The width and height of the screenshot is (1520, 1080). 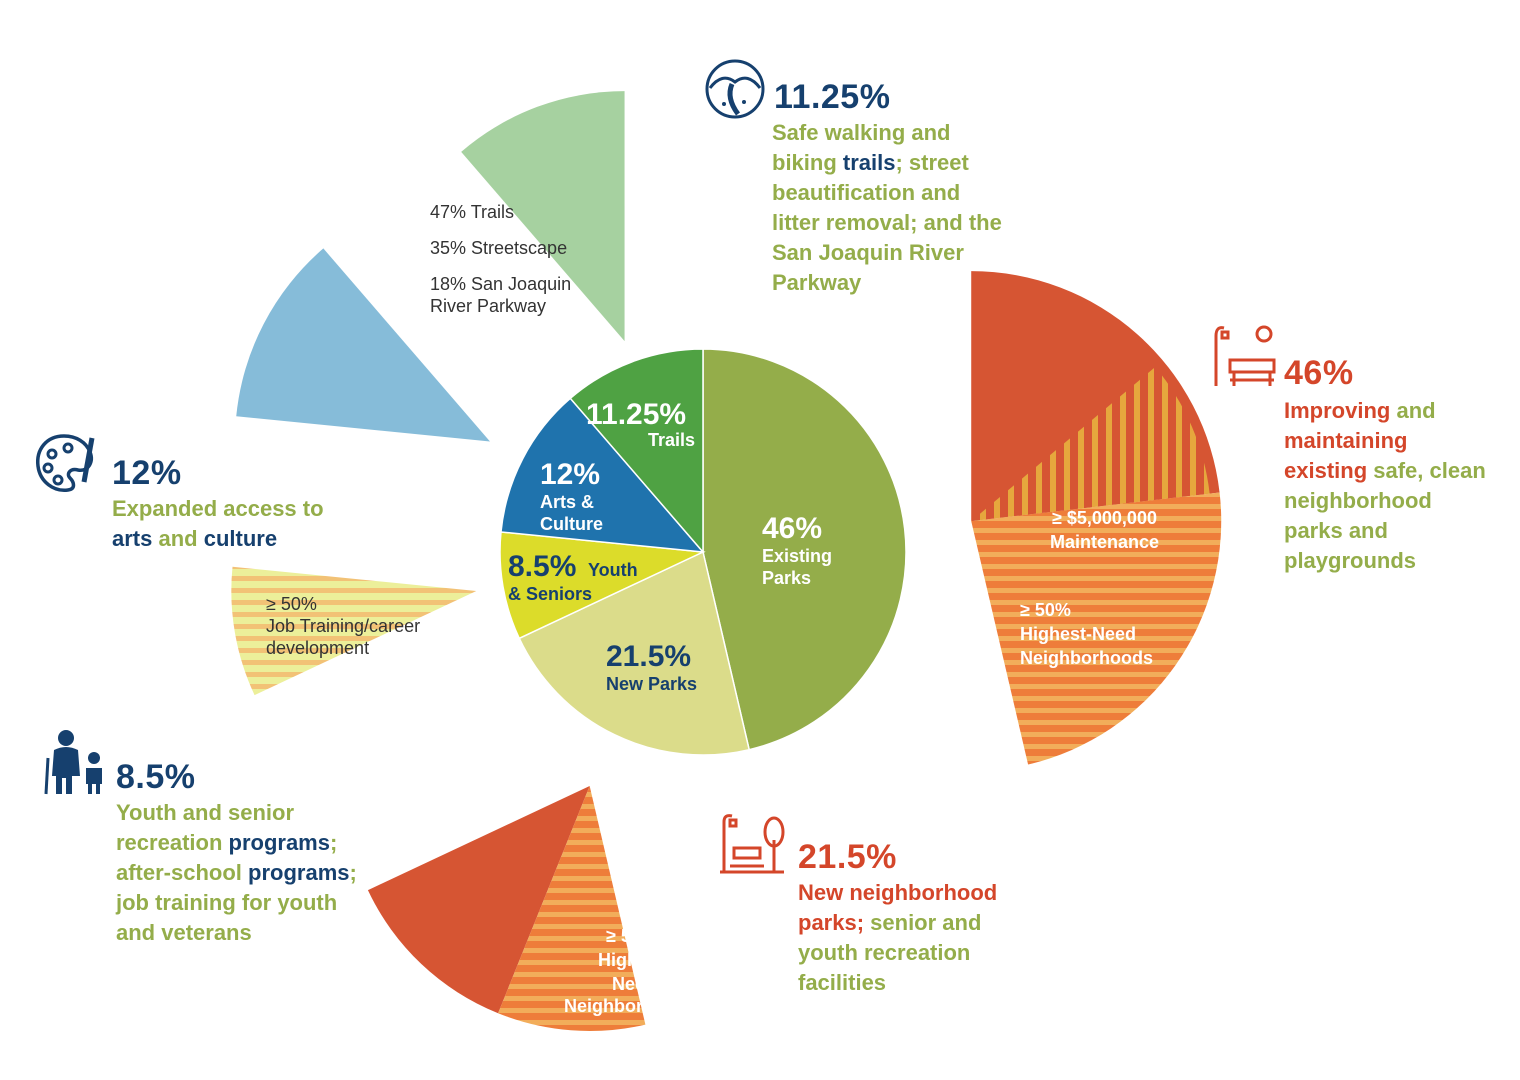 What do you see at coordinates (887, 222) in the screenshot?
I see `description-run: litter removal; and the` at bounding box center [887, 222].